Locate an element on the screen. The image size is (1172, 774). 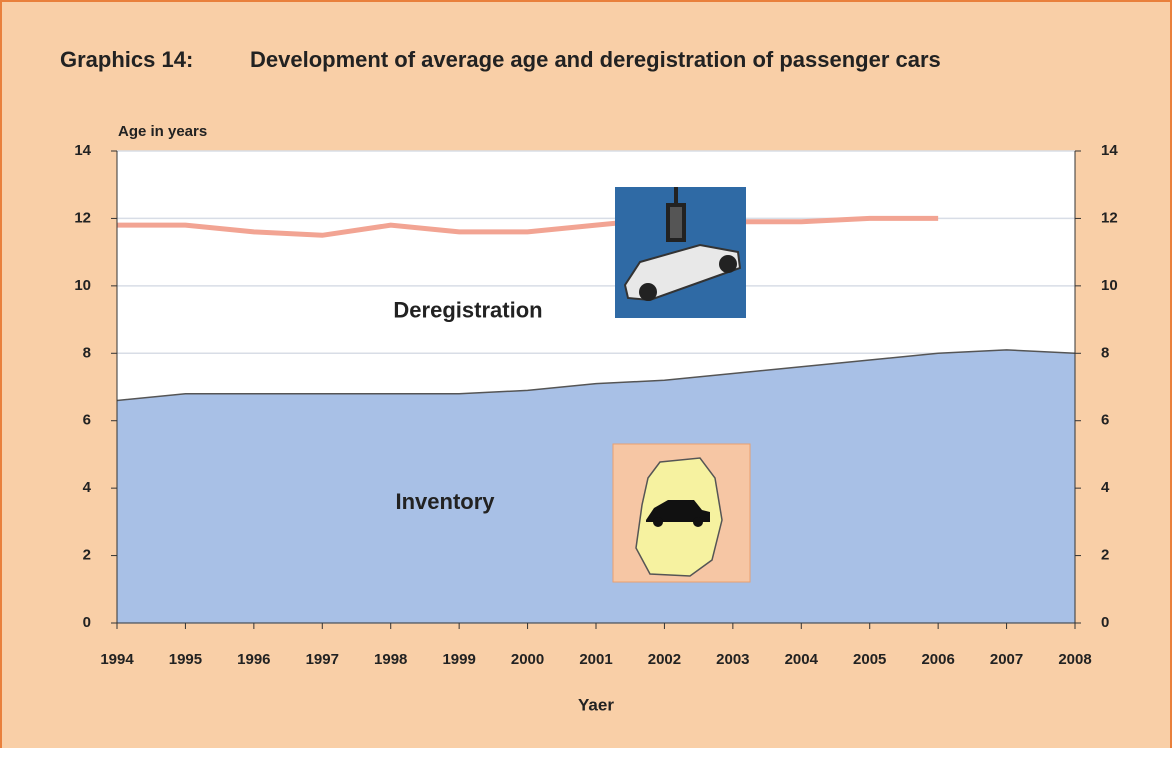
x-tick-label: 2002 is located at coordinates (664, 659).